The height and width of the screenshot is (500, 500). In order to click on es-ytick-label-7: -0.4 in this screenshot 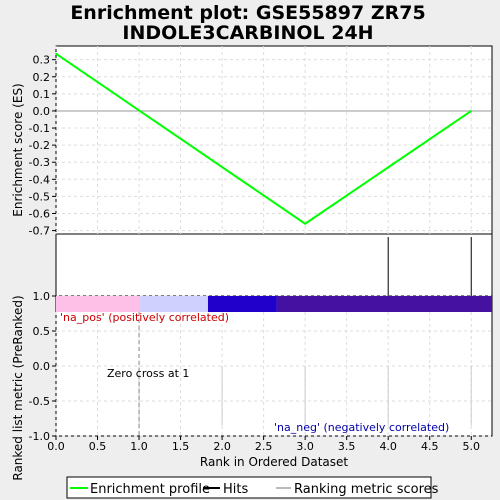, I will do `click(39, 179)`.